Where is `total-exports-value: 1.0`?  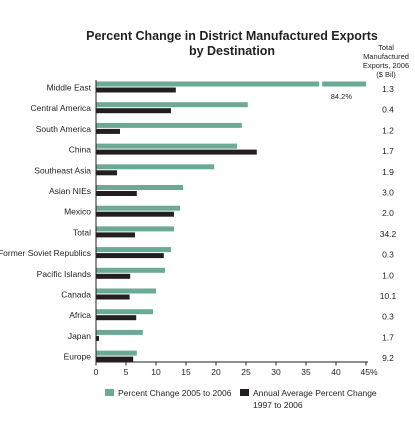
total-exports-value: 1.0 is located at coordinates (388, 275).